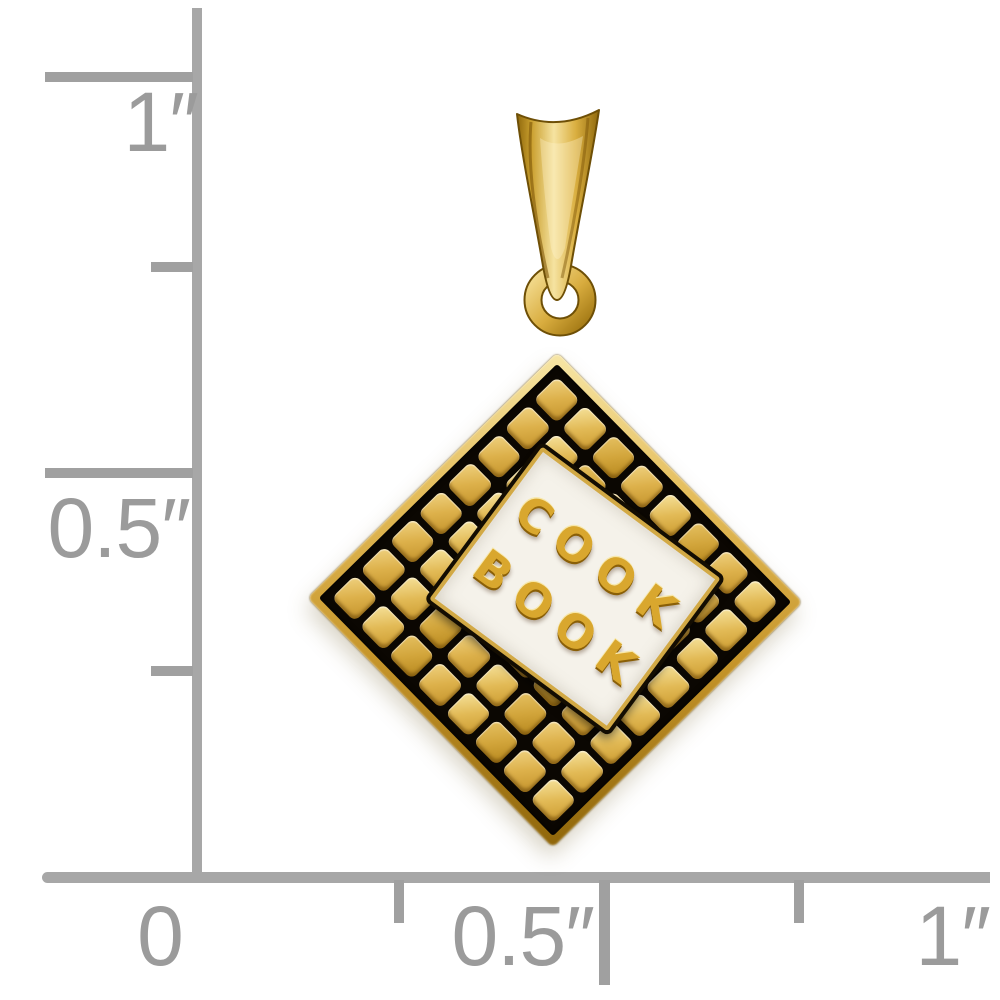 The image size is (1000, 1000). I want to click on ruler-tick-v-0-25in, so click(172, 671).